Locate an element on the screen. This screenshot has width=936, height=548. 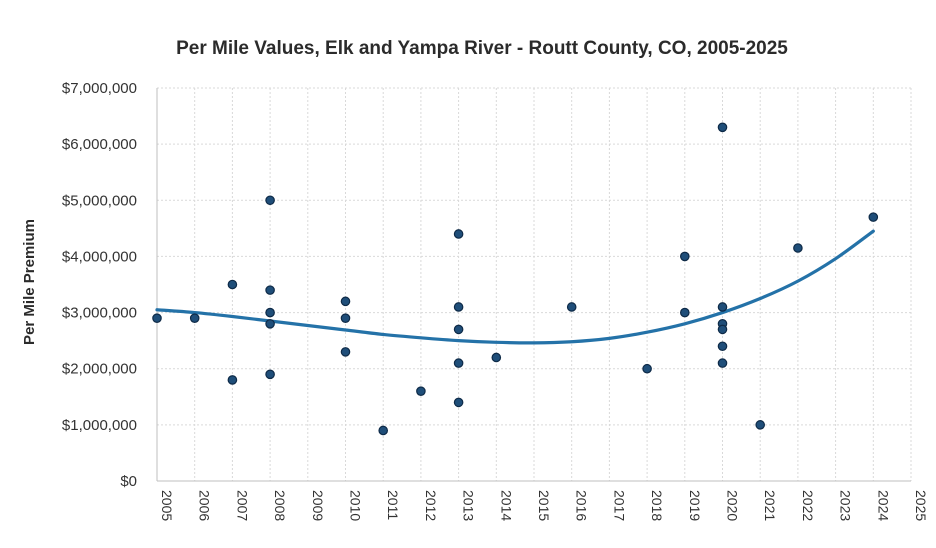
y-tick-label: $4,000,000 is located at coordinates (99, 256).